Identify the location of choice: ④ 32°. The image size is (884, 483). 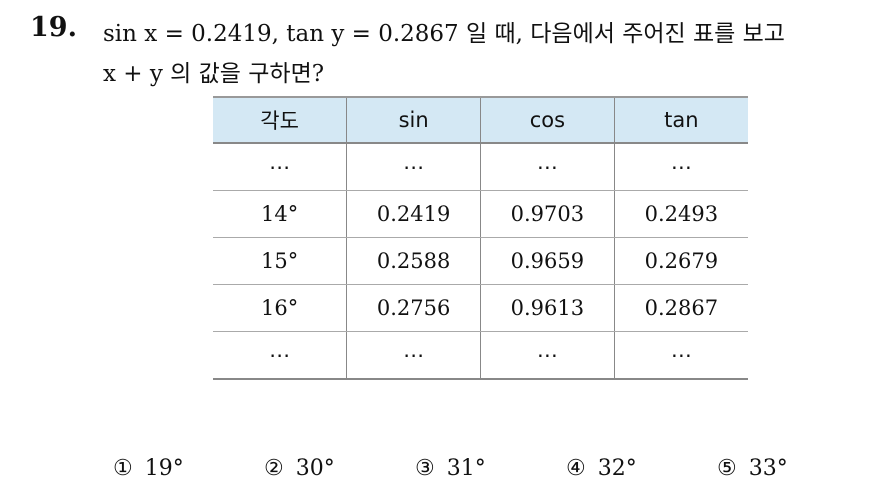
(601, 468).